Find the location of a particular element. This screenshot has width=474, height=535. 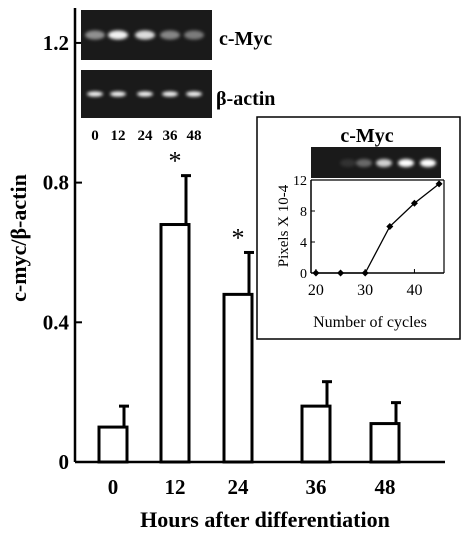

inset-x-ticks: 20 30 40 is located at coordinates (365, 284).